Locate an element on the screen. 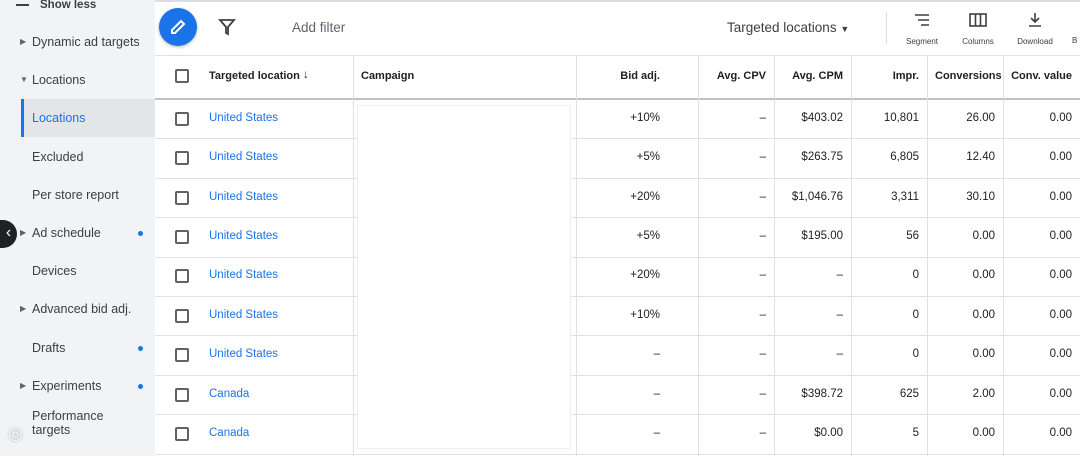  toolbar-button-label: Segment is located at coordinates (922, 41).